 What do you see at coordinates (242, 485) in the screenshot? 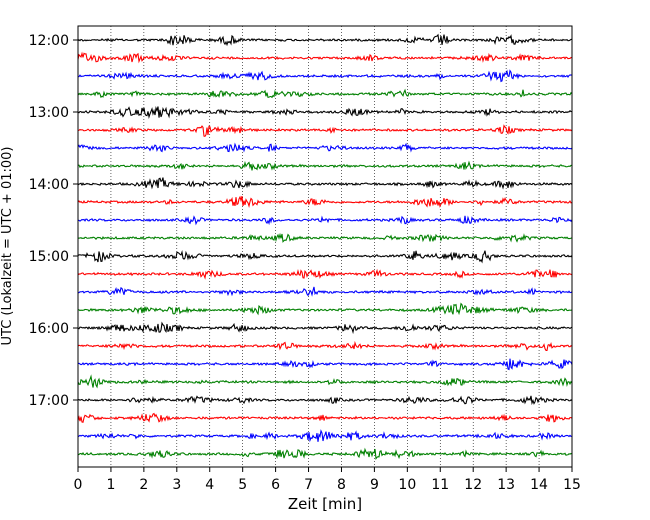
I see `x-tick-label: 5` at bounding box center [242, 485].